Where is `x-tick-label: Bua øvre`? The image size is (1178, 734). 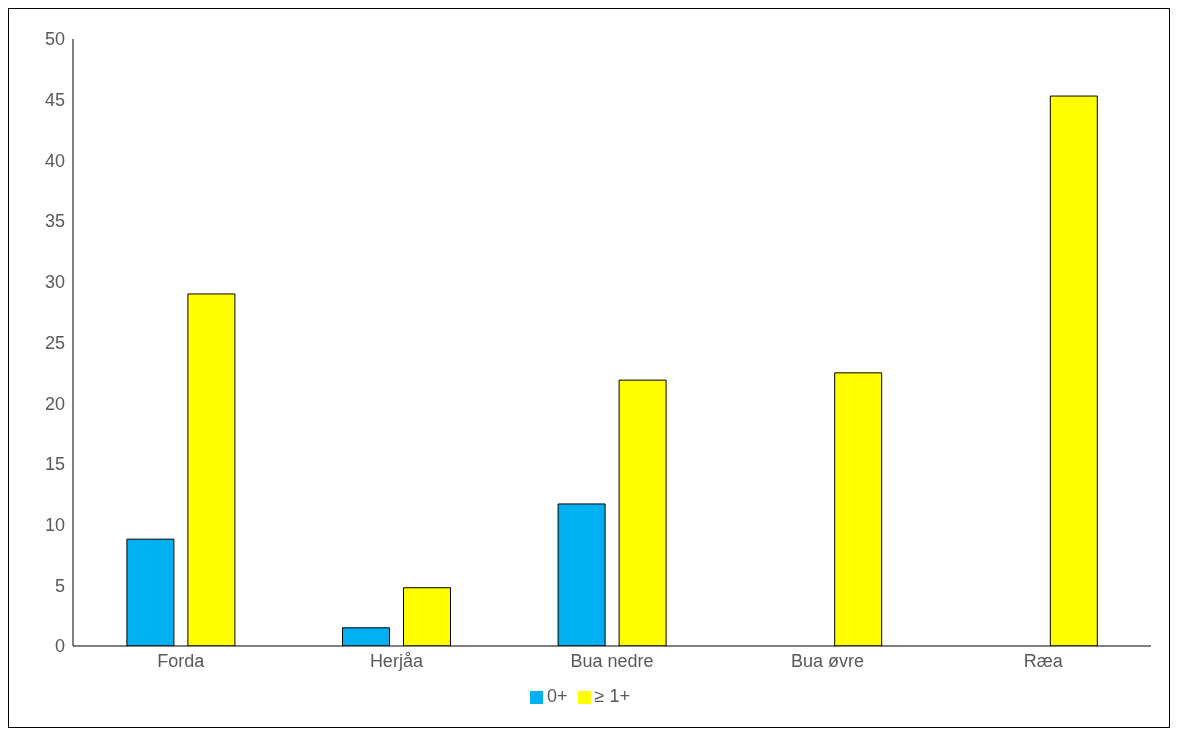
x-tick-label: Bua øvre is located at coordinates (828, 660).